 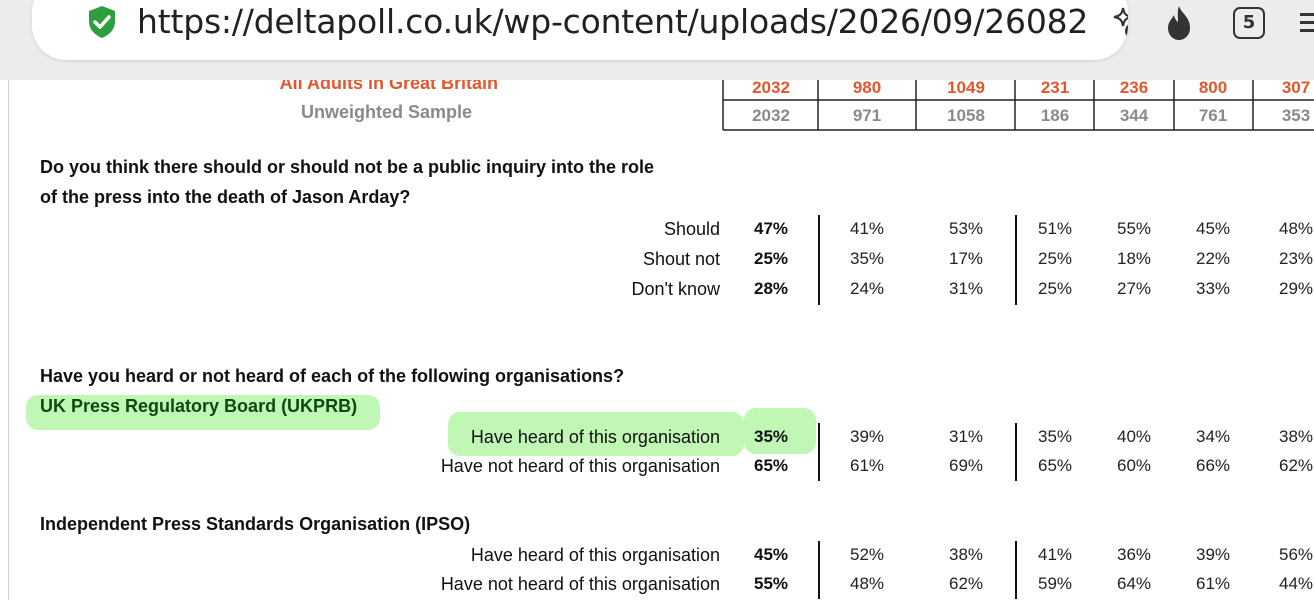 What do you see at coordinates (1213, 88) in the screenshot?
I see `weighted-count: 800` at bounding box center [1213, 88].